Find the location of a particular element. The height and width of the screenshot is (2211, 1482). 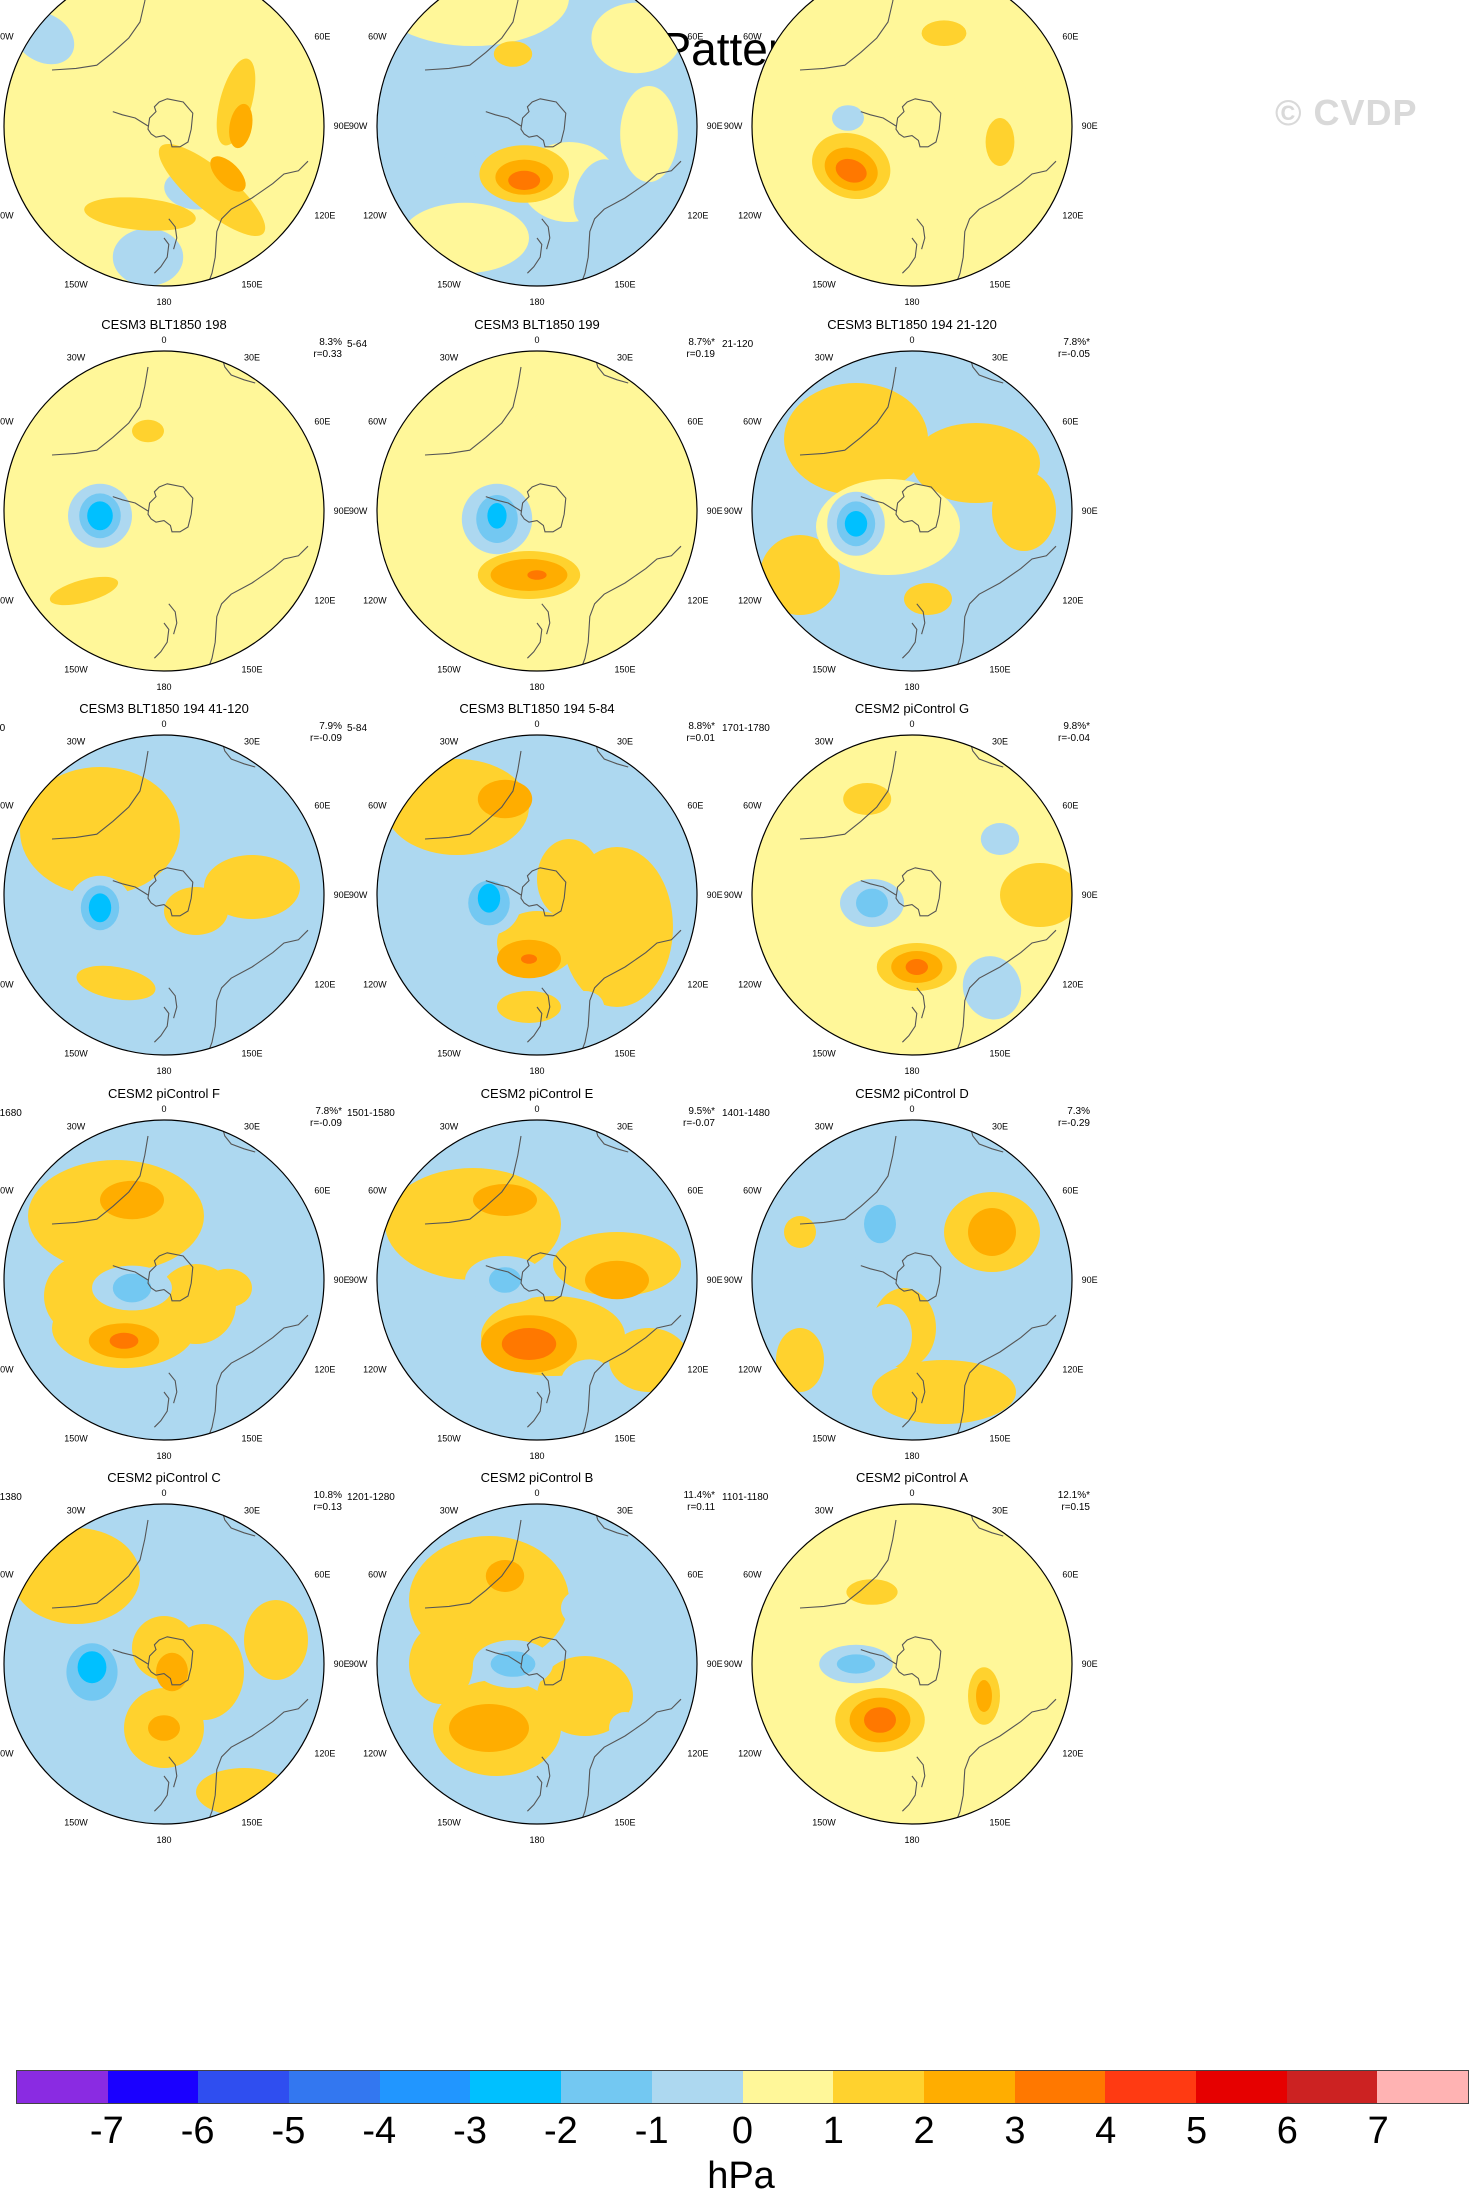

panel-years: 21-120 is located at coordinates (738, 344).